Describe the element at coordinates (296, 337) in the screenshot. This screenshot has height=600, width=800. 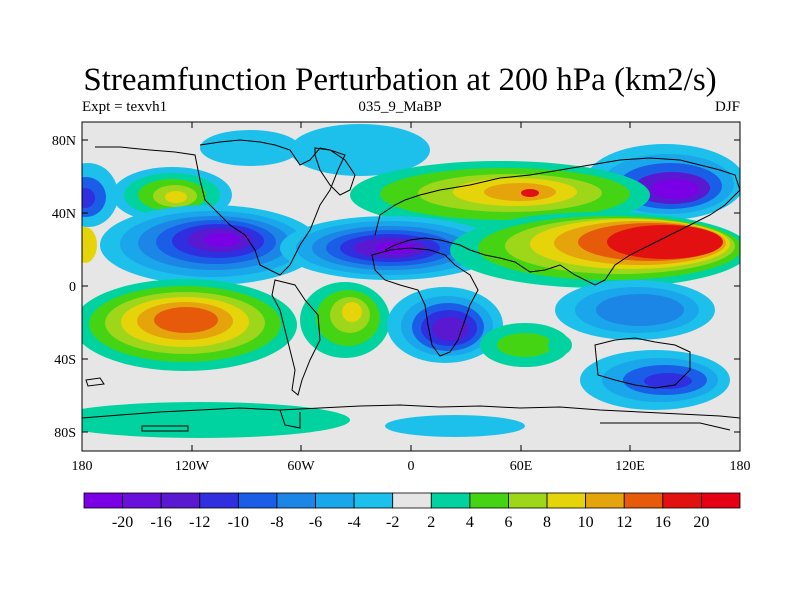
I see `south-america-outline` at that location.